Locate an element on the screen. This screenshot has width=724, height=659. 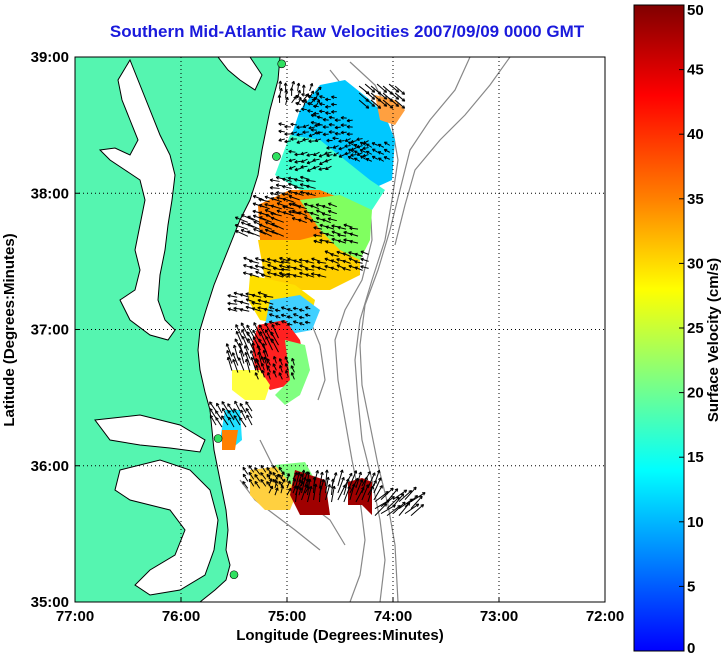
x-tick-label: 73:00 is located at coordinates (499, 616).